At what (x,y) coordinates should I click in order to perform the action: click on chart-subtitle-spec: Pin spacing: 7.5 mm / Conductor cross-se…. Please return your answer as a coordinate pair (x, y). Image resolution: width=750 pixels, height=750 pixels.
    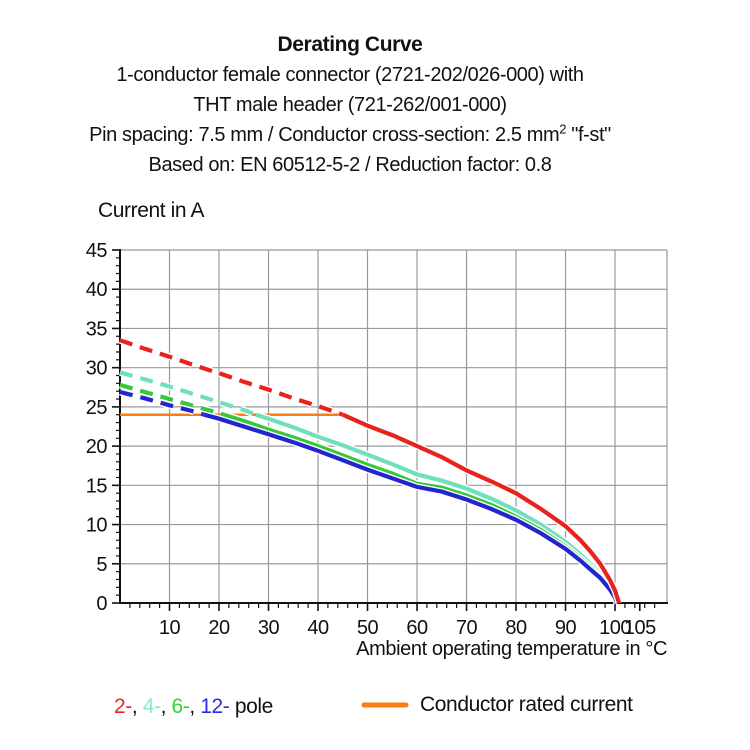
    Looking at the image, I should click on (350, 133).